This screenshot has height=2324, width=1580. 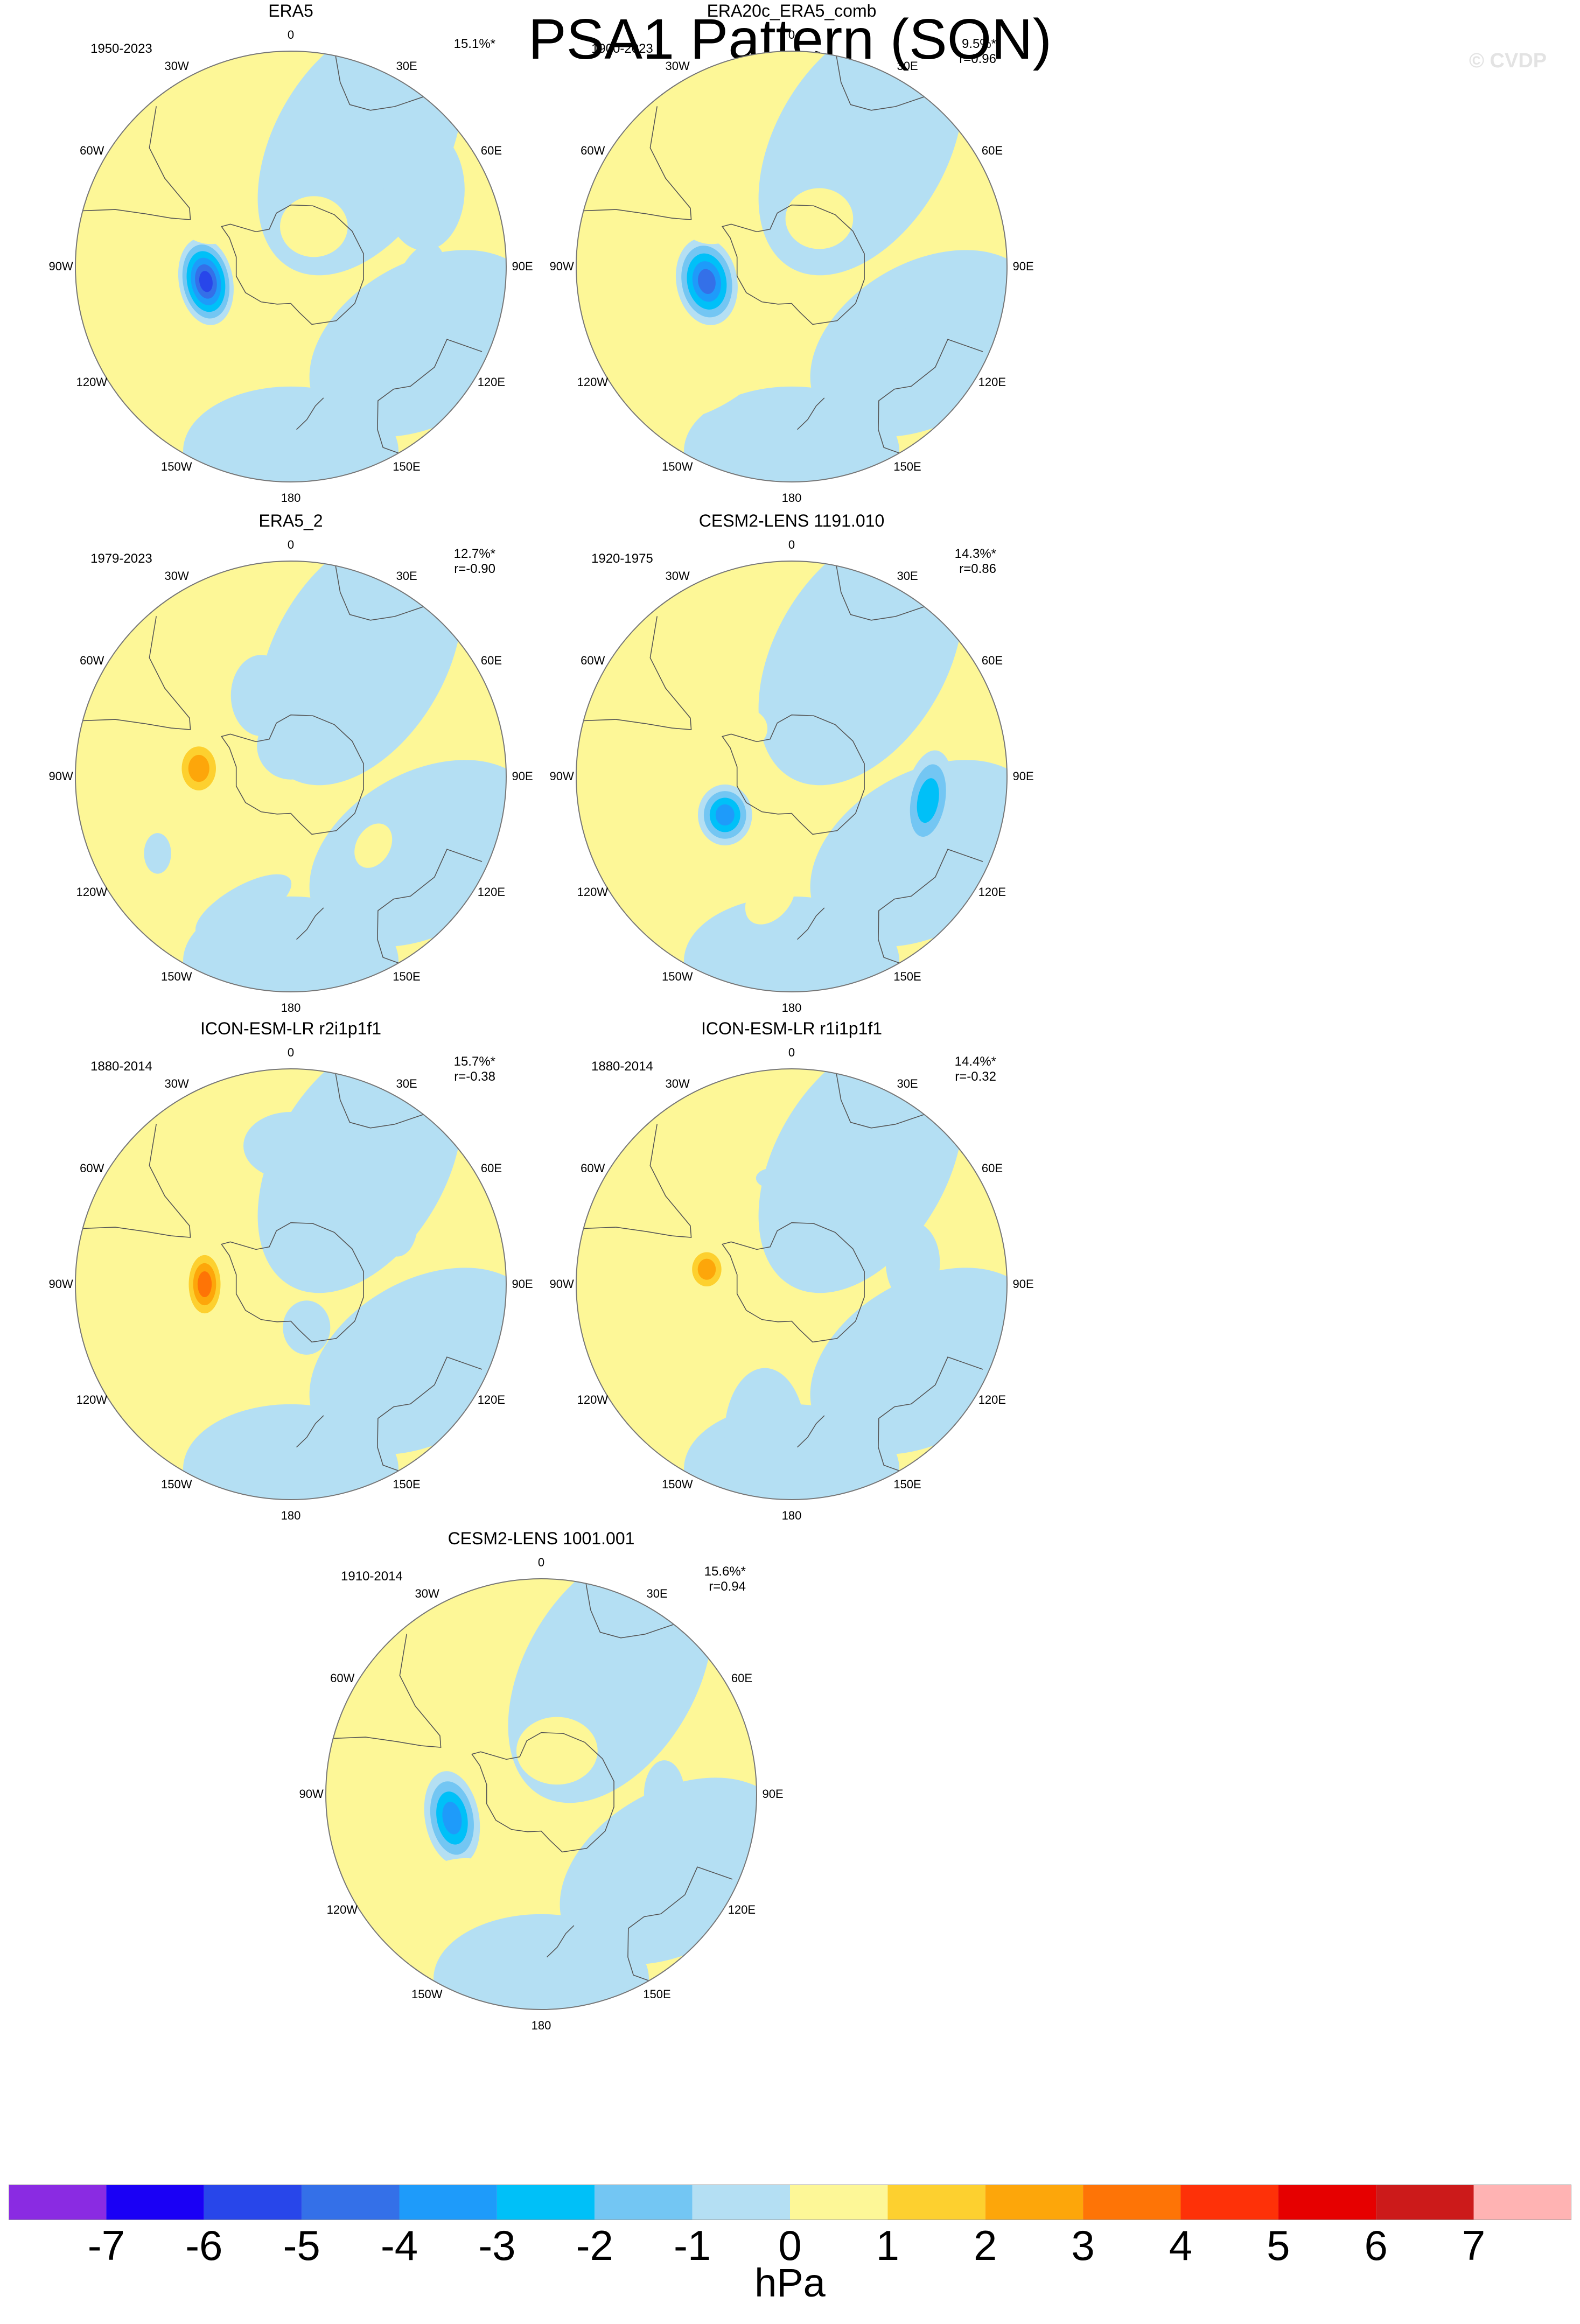 I want to click on map-boundary, so click(x=291, y=776).